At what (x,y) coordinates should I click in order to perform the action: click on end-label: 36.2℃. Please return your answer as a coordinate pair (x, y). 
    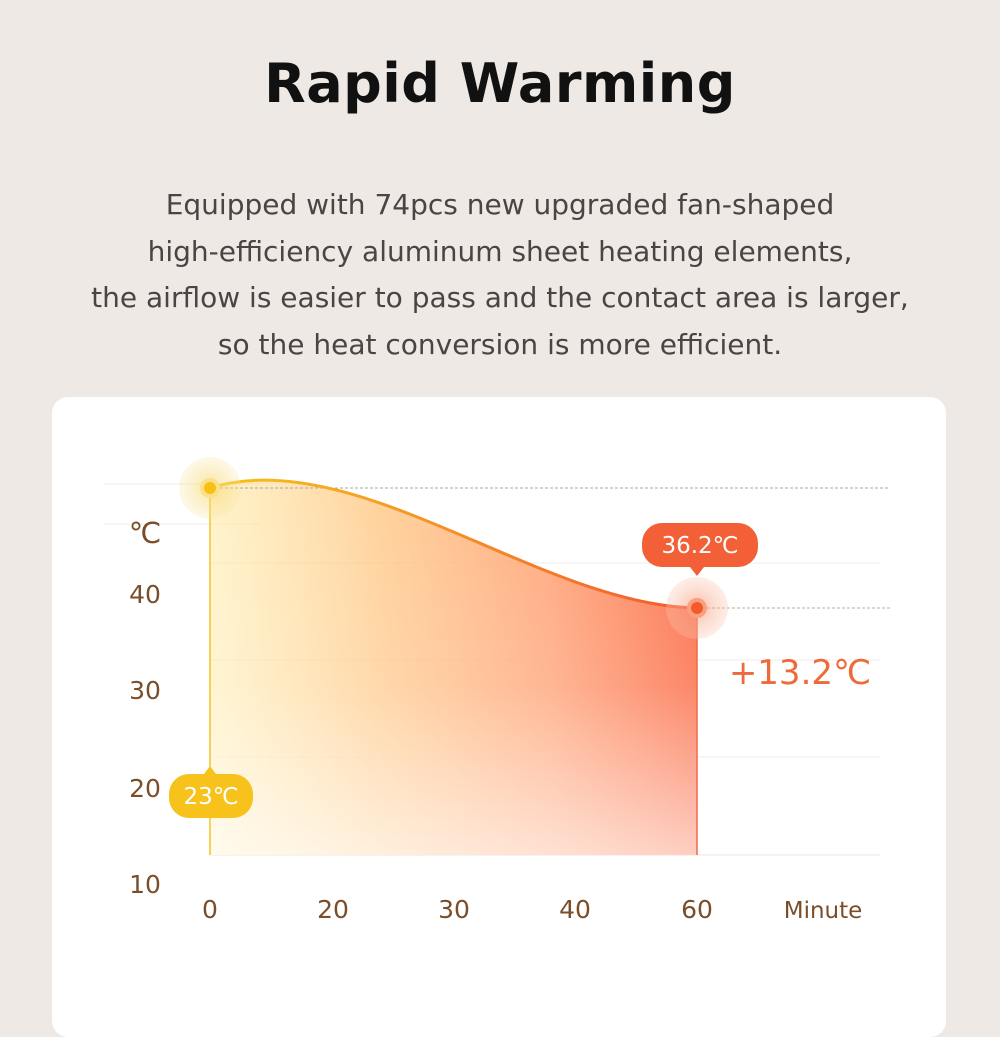
    Looking at the image, I should click on (699, 546).